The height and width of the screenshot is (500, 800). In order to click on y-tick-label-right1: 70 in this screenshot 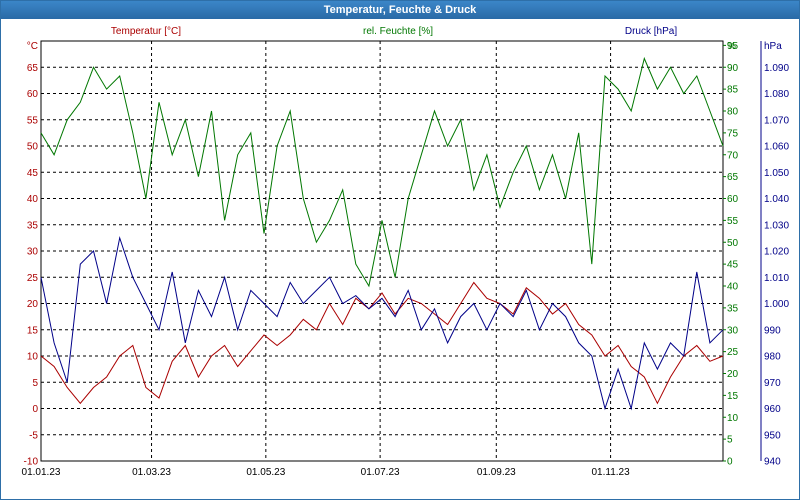, I will do `click(733, 155)`.